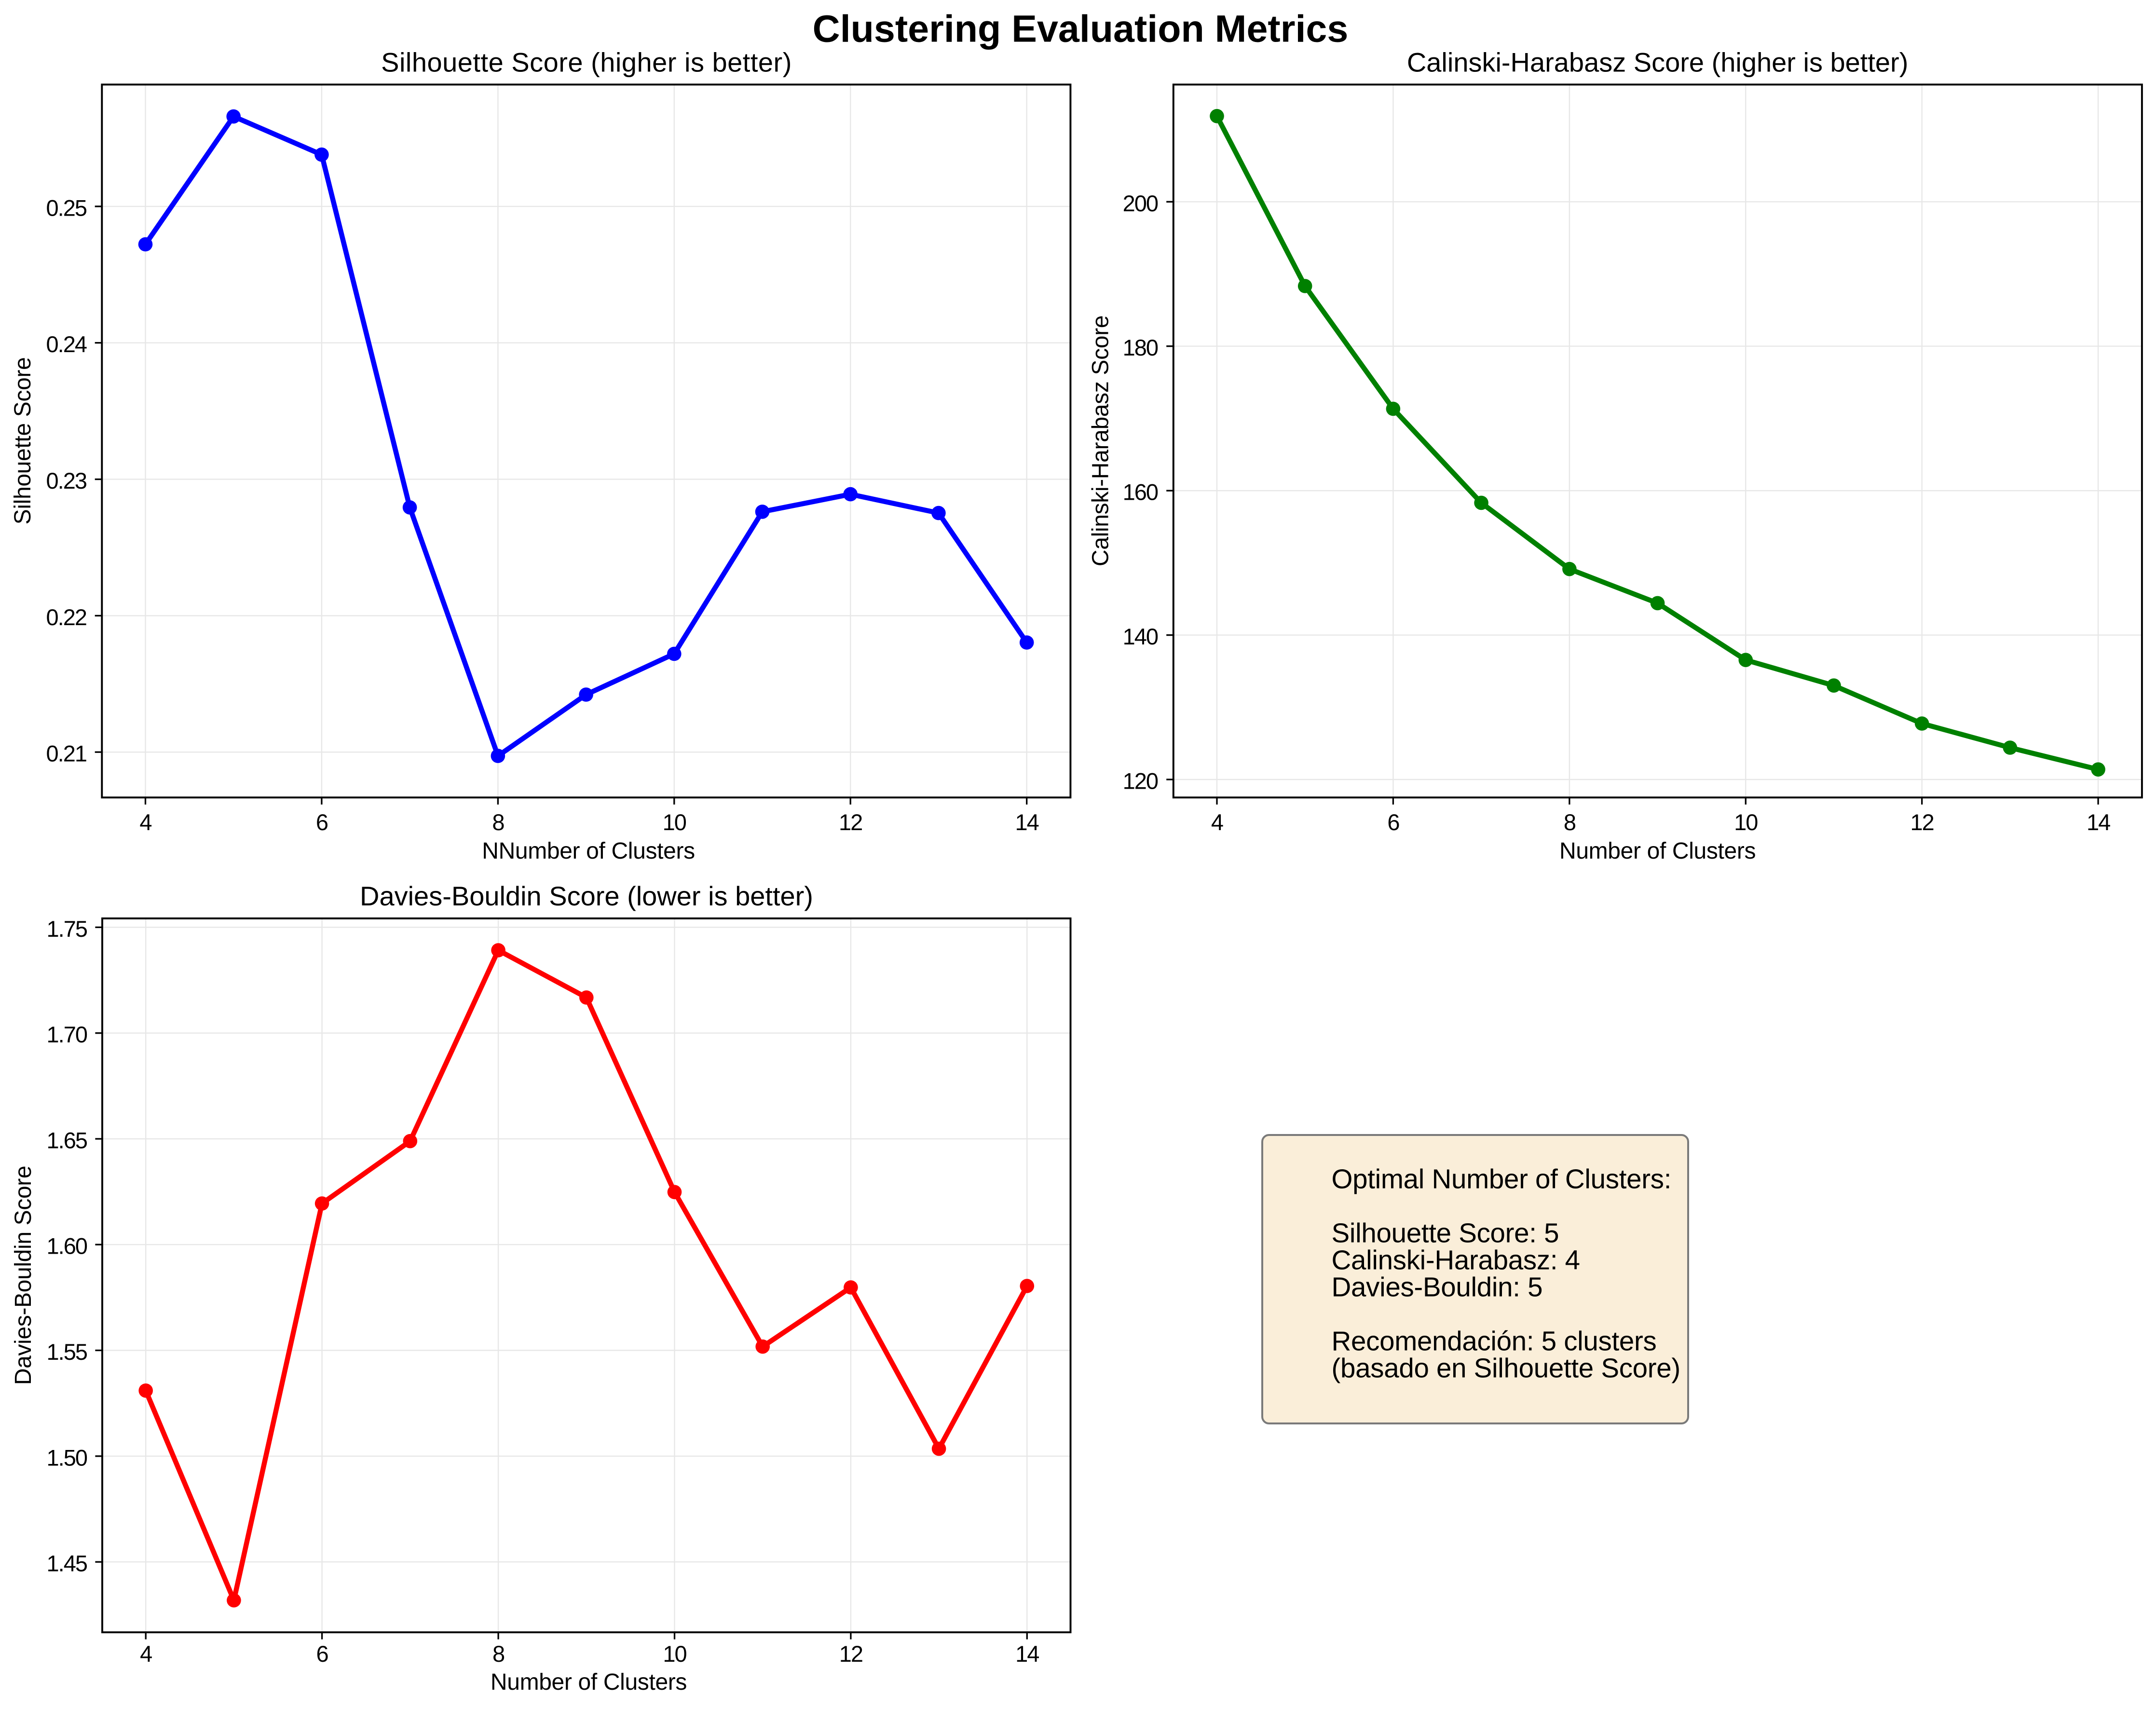 The width and height of the screenshot is (2156, 1709). I want to click on svg-text: Davies-Bouldin: 5, so click(1437, 1286).